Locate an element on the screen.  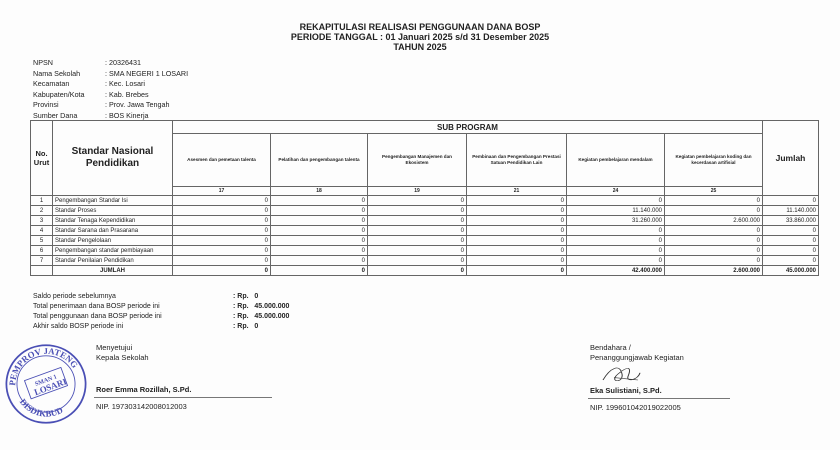
approval-label: Menyetujui is located at coordinates (114, 347).